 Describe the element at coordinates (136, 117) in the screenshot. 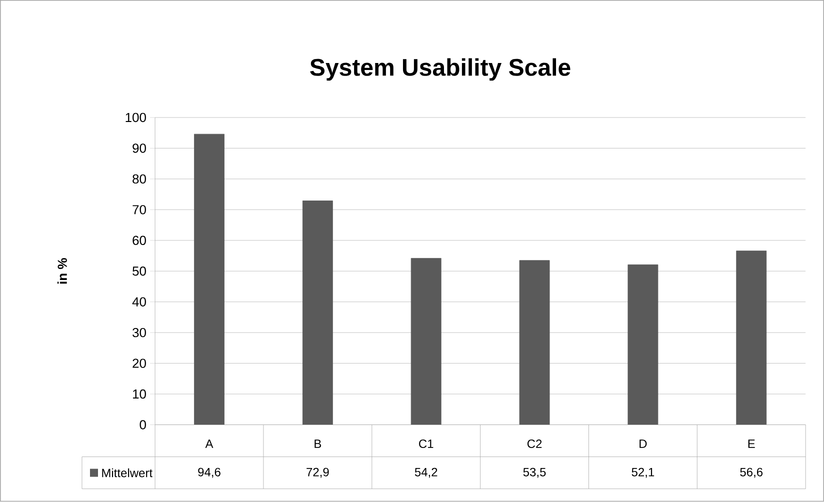

I see `y-tick-label: 100` at that location.